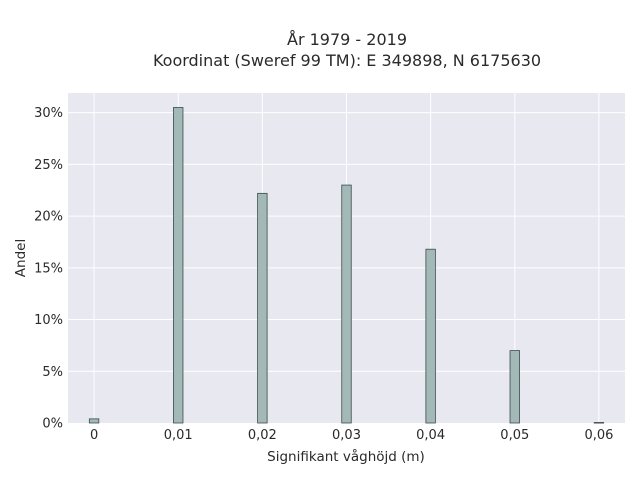 Image resolution: width=640 pixels, height=480 pixels. I want to click on y-axis-ticks: 0% 5% 10% 15% 20% 25% 30%, so click(48, 268).